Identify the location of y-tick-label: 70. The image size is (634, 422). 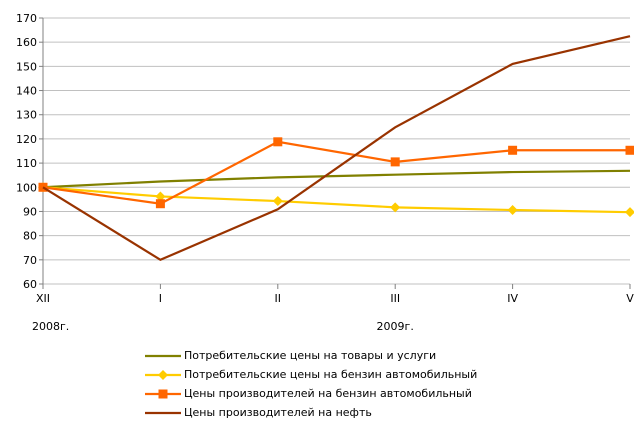
(30, 260).